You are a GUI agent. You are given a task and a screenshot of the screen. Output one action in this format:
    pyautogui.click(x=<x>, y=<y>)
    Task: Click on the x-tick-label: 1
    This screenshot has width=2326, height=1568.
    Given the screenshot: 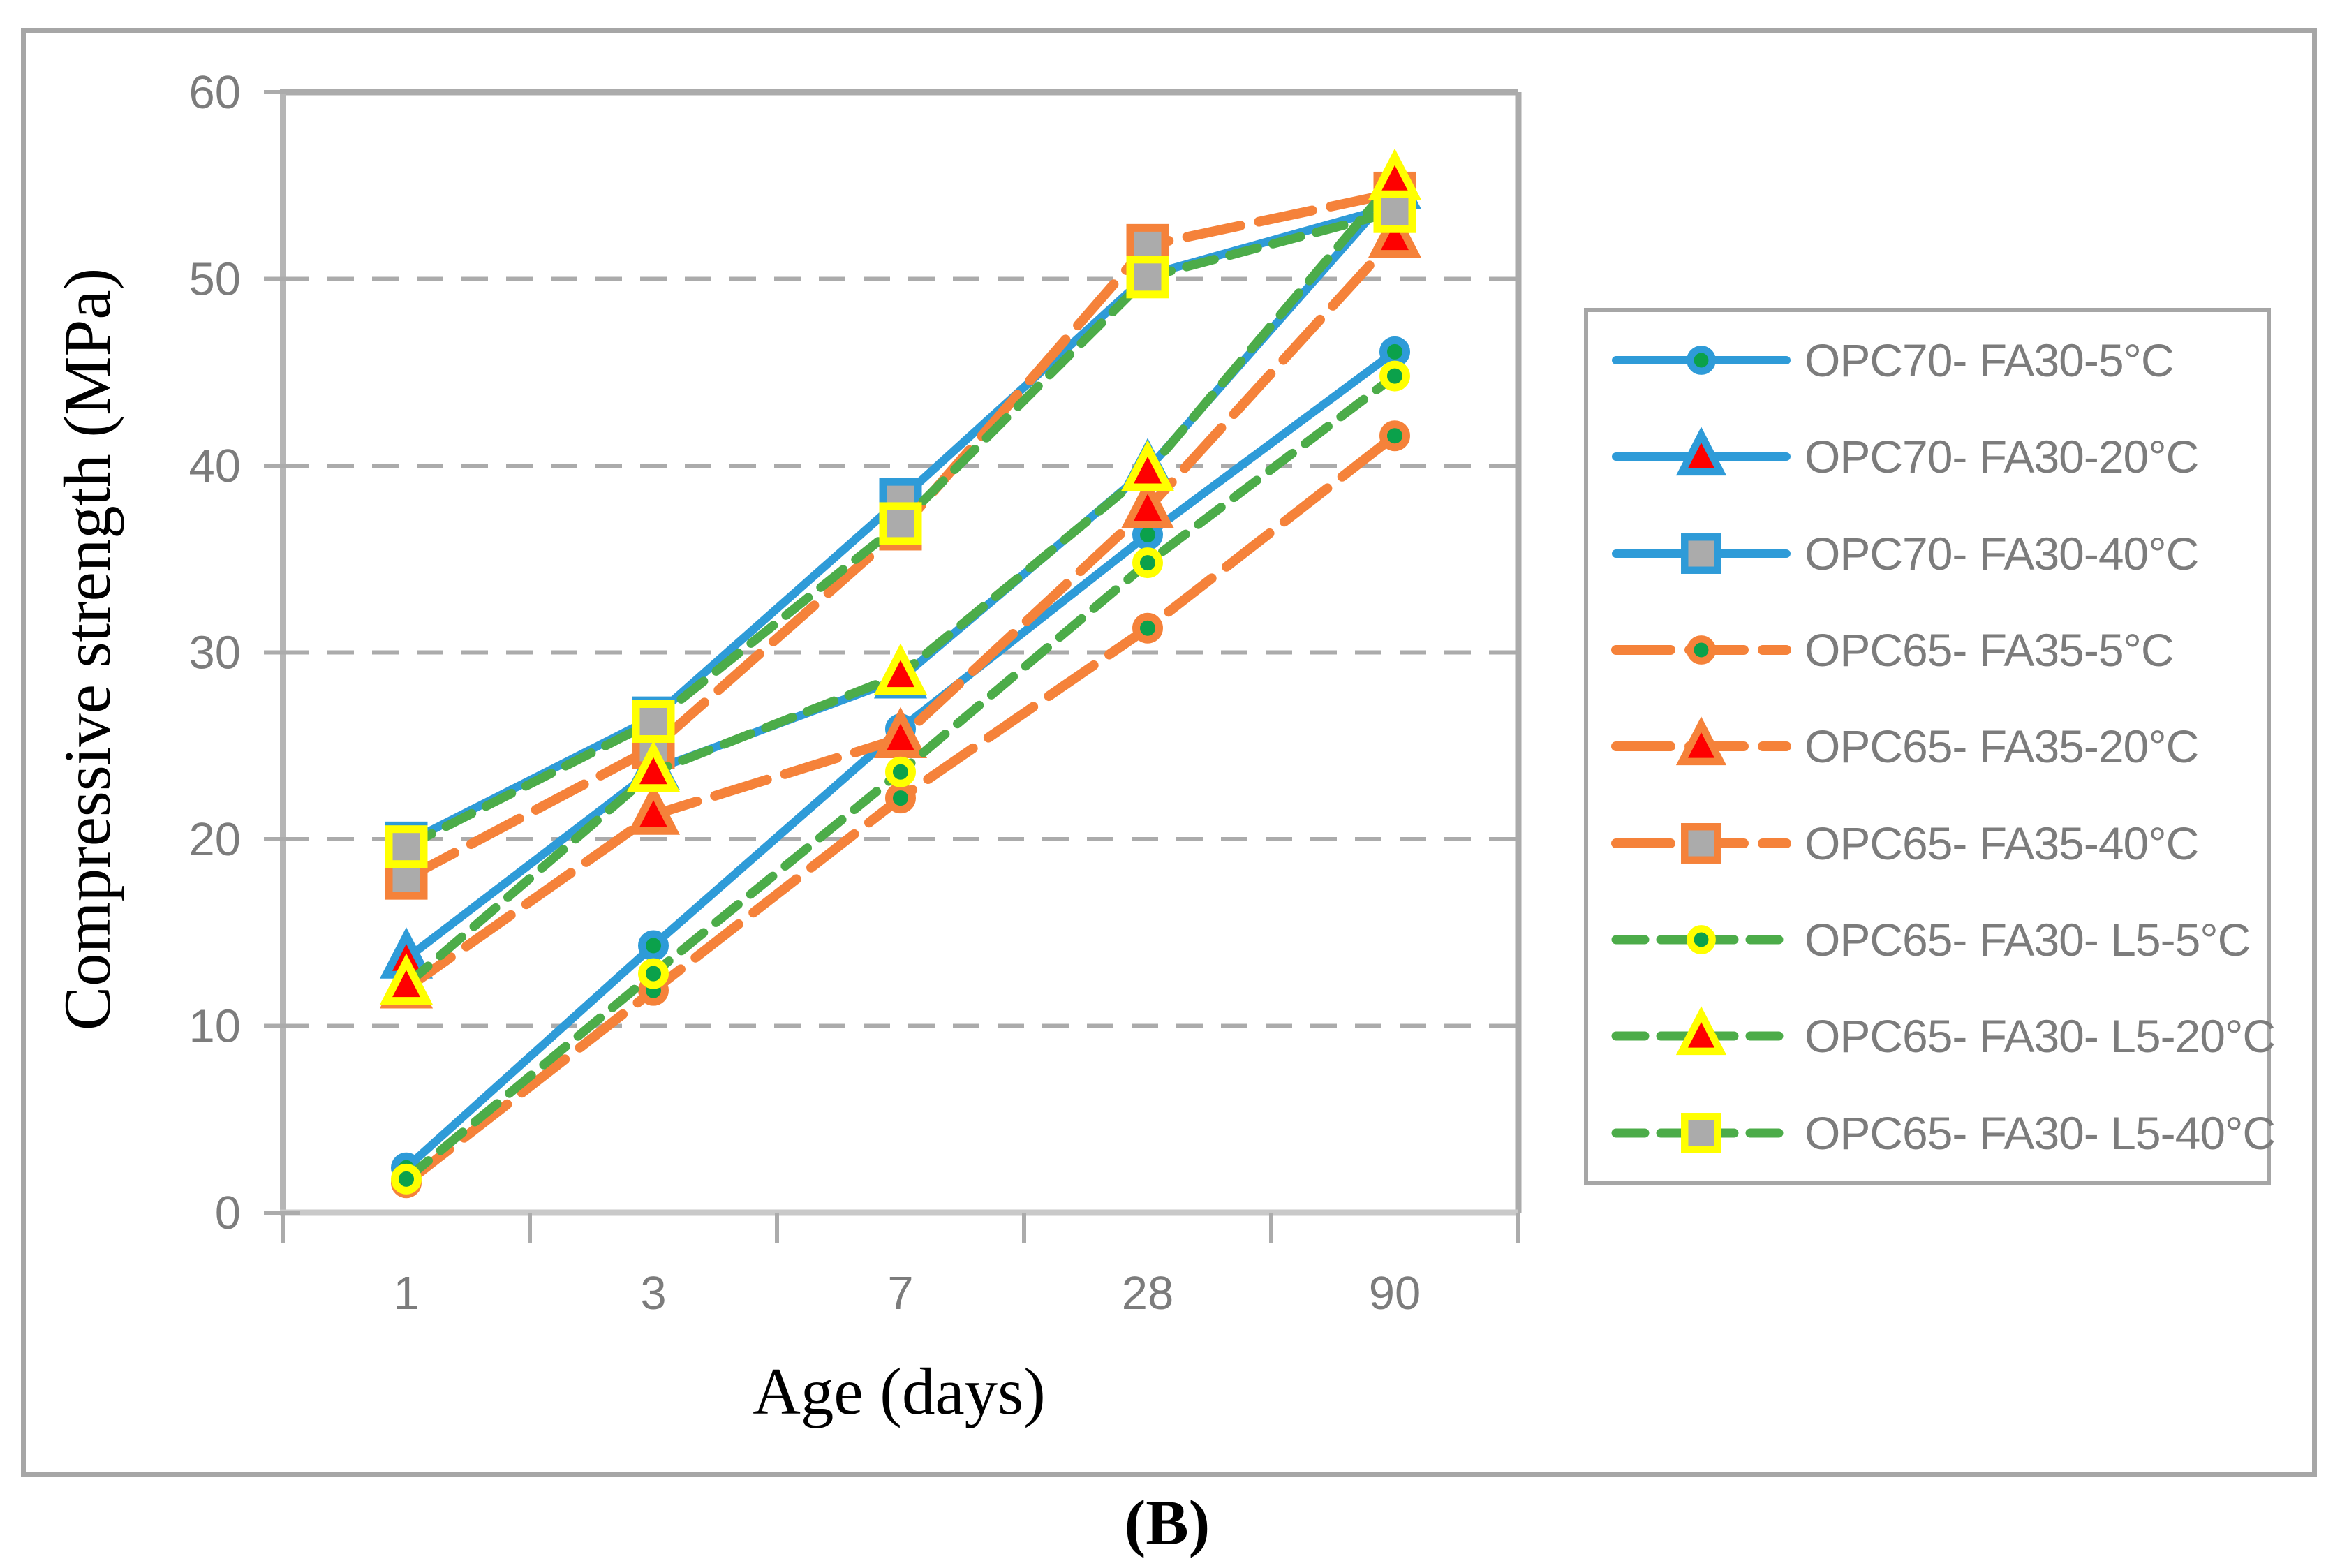 What is the action you would take?
    pyautogui.click(x=406, y=1293)
    